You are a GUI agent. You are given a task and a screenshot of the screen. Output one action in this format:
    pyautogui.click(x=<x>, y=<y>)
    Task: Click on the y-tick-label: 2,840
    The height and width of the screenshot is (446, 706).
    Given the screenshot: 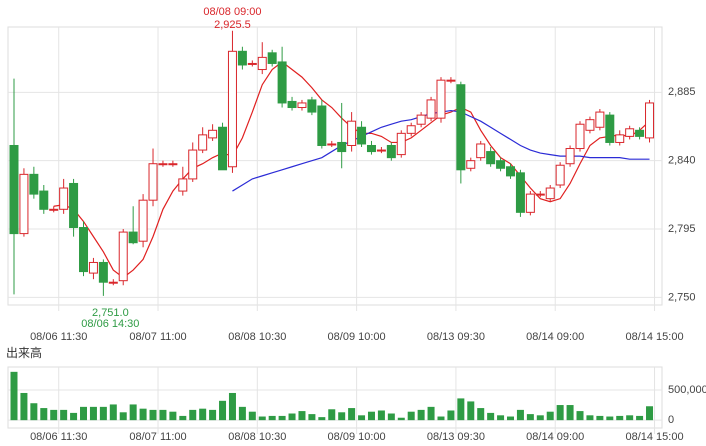 What is the action you would take?
    pyautogui.click(x=682, y=161)
    